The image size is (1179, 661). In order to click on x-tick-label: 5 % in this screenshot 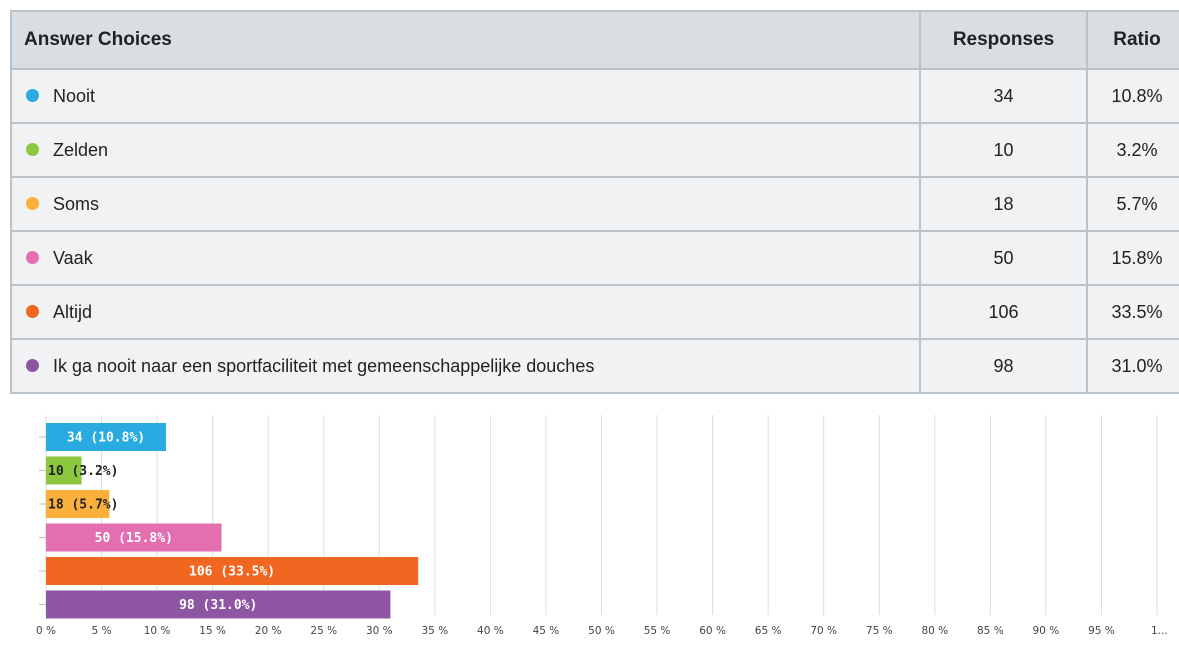, I will do `click(102, 631)`.